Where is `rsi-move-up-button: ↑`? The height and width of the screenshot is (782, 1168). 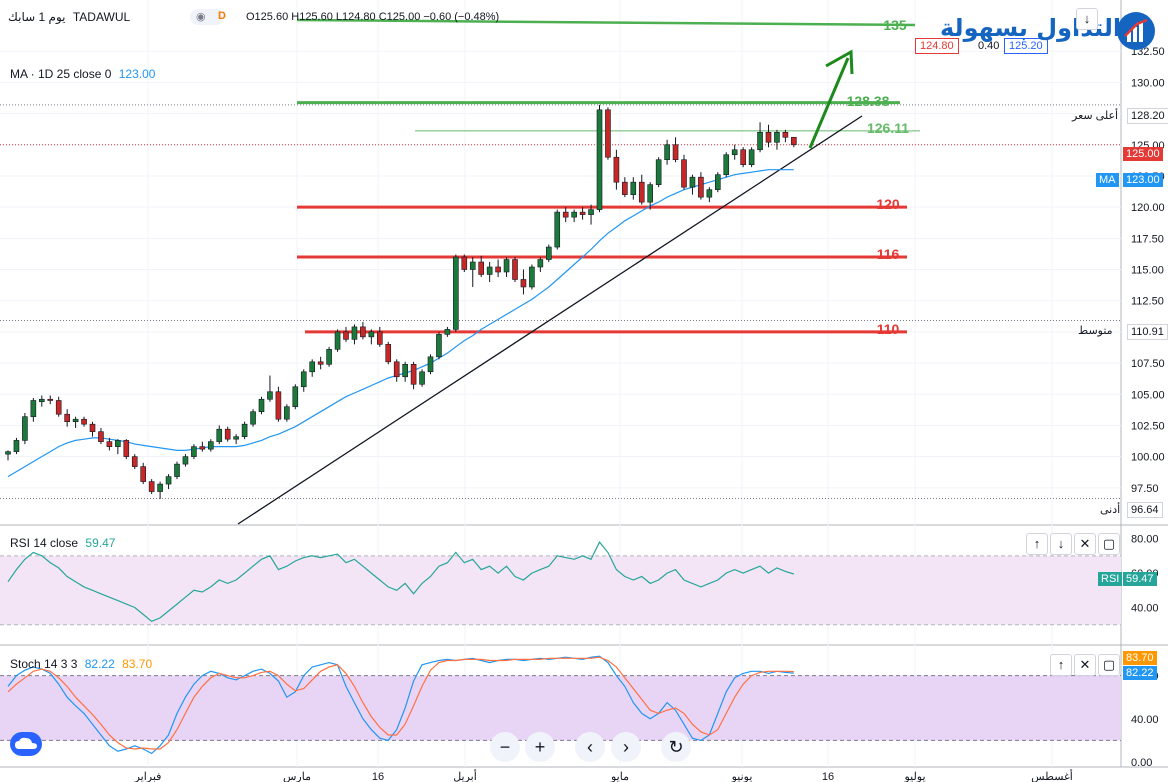 rsi-move-up-button: ↑ is located at coordinates (1037, 544).